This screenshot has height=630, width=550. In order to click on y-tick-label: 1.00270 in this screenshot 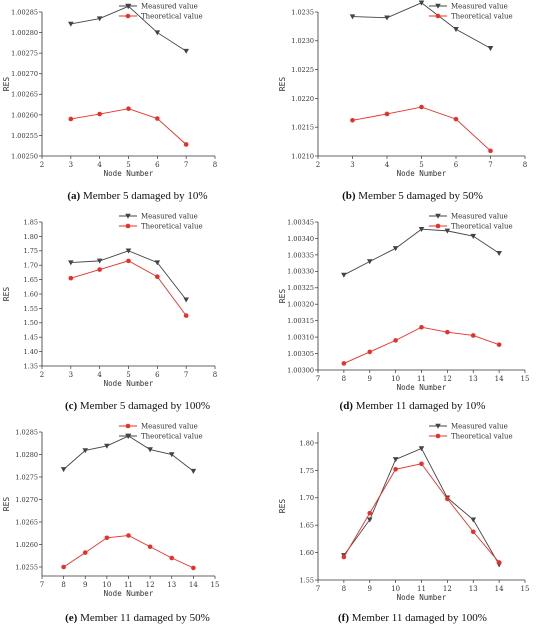, I will do `click(24, 74)`.